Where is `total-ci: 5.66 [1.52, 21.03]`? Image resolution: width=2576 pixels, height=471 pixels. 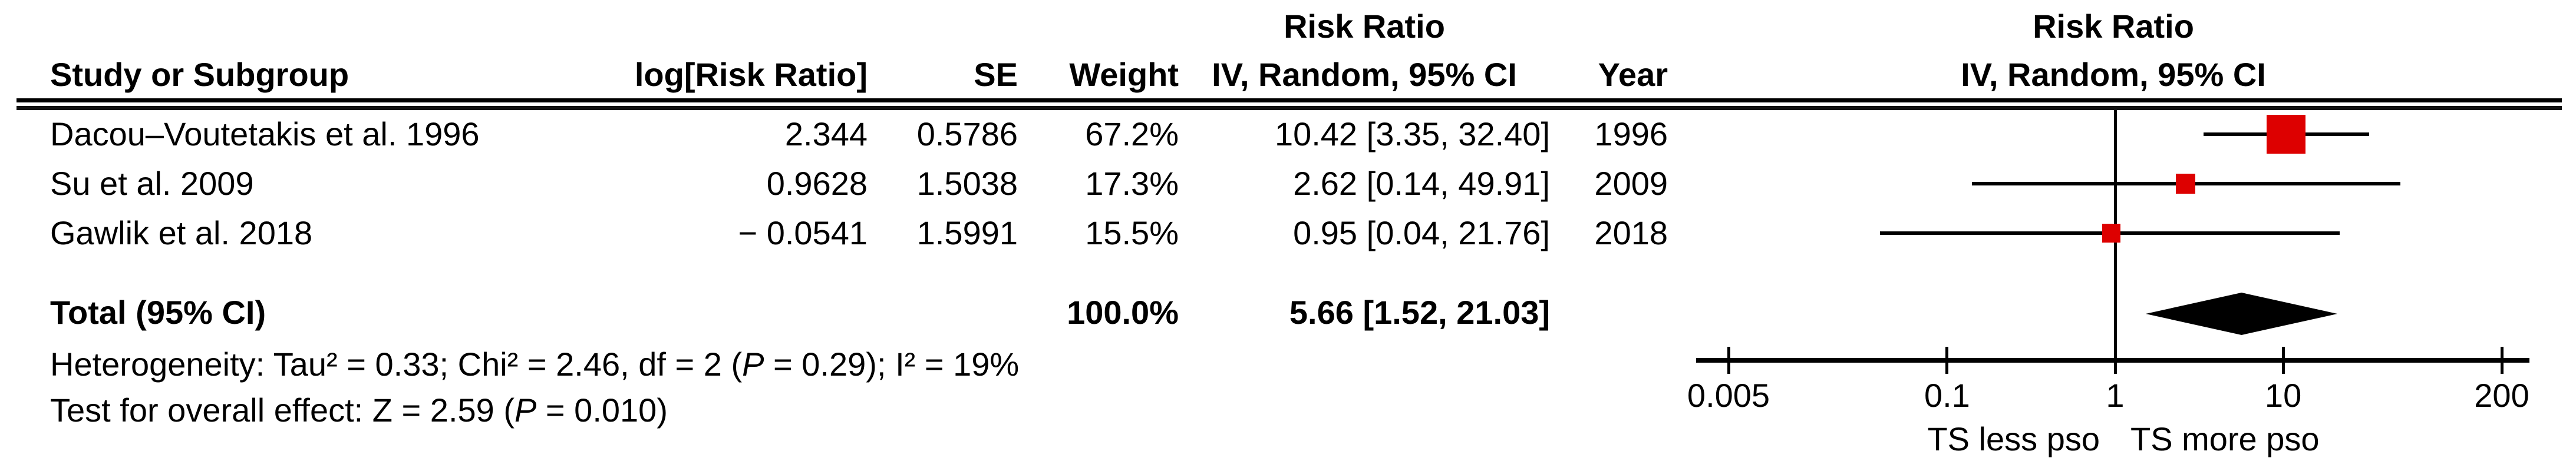 total-ci: 5.66 [1.52, 21.03] is located at coordinates (1420, 312).